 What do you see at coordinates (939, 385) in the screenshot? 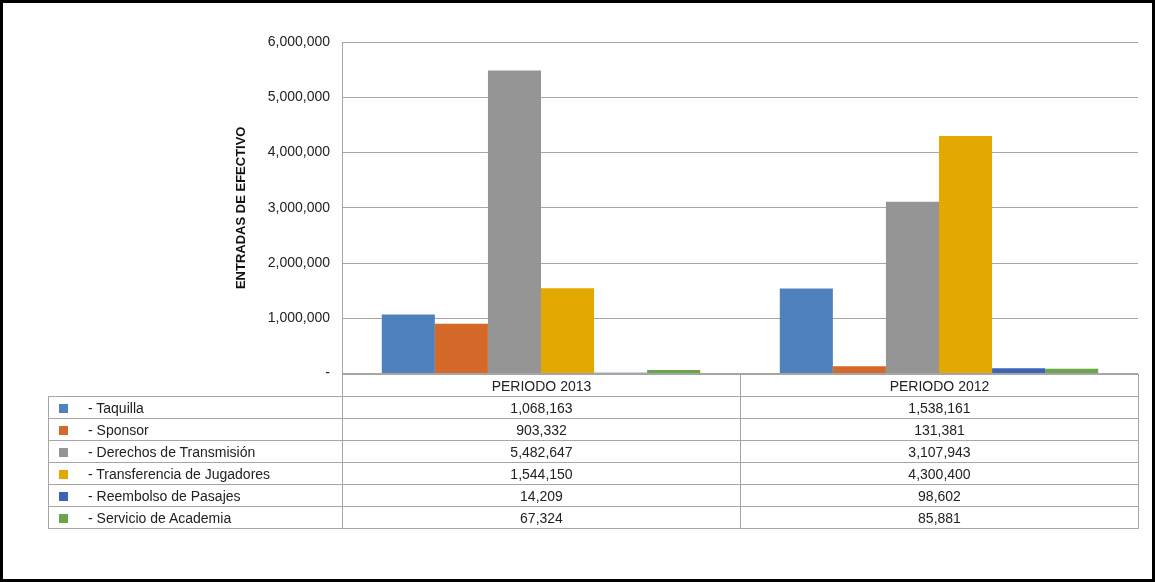
I see `x-tick-label: PERIODO 2012` at bounding box center [939, 385].